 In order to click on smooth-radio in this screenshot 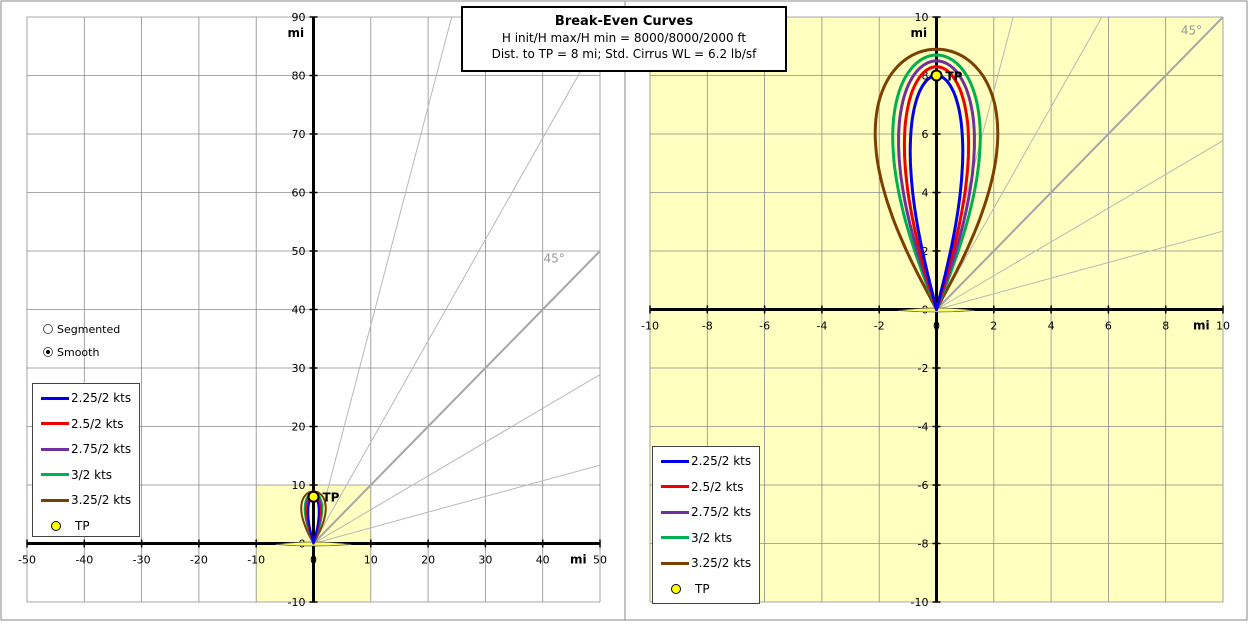, I will do `click(48, 352)`.